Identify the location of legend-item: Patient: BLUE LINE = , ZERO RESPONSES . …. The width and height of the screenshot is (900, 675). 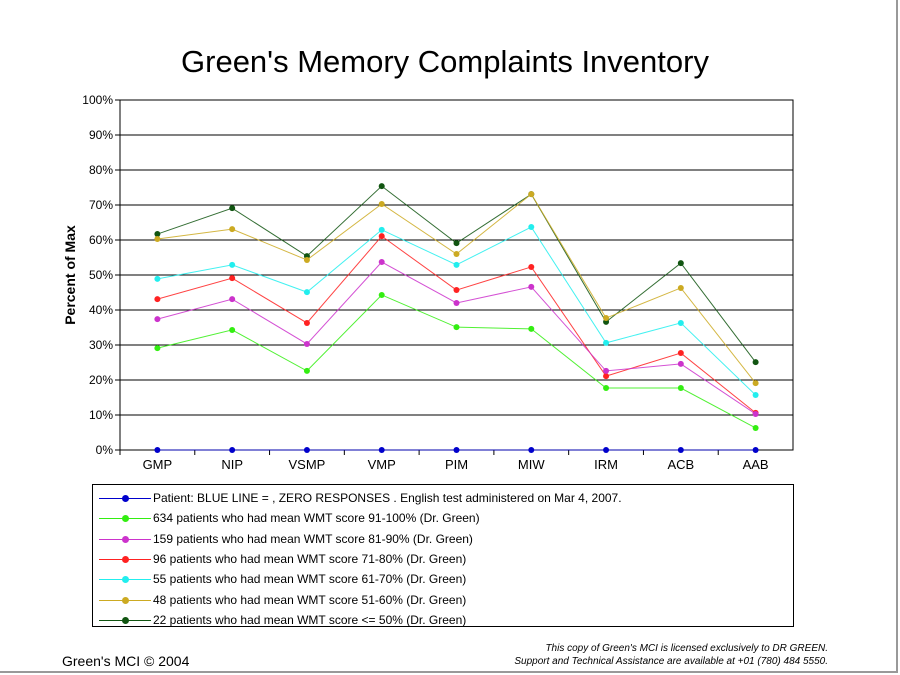
(443, 498).